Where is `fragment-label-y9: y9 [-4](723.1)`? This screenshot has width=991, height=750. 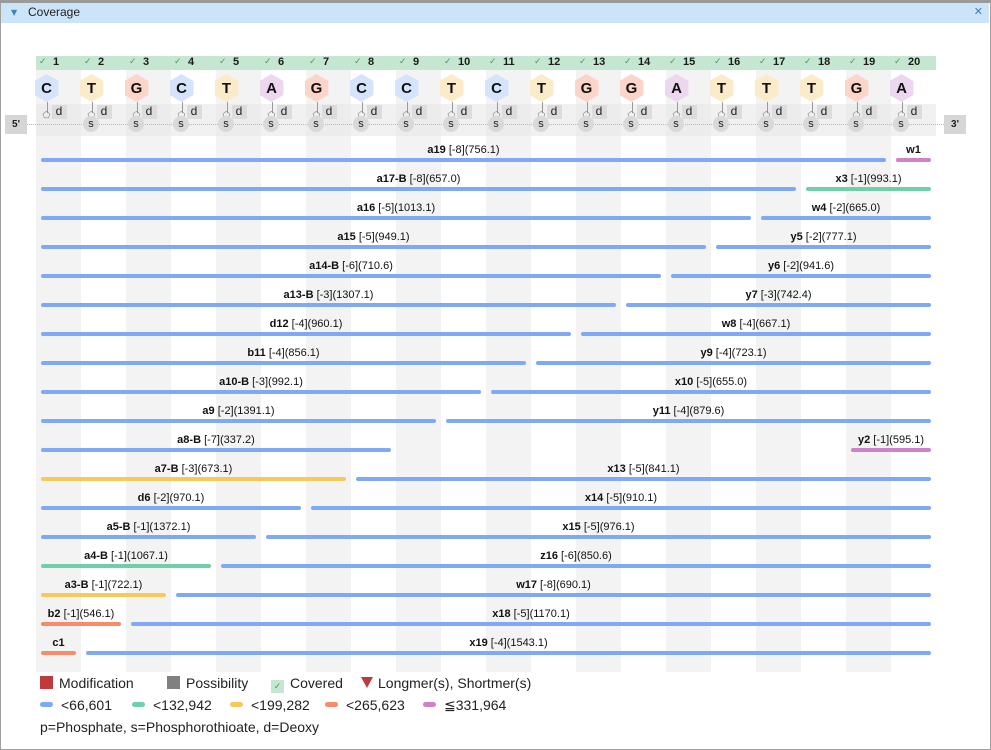 fragment-label-y9: y9 [-4](723.1) is located at coordinates (733, 353).